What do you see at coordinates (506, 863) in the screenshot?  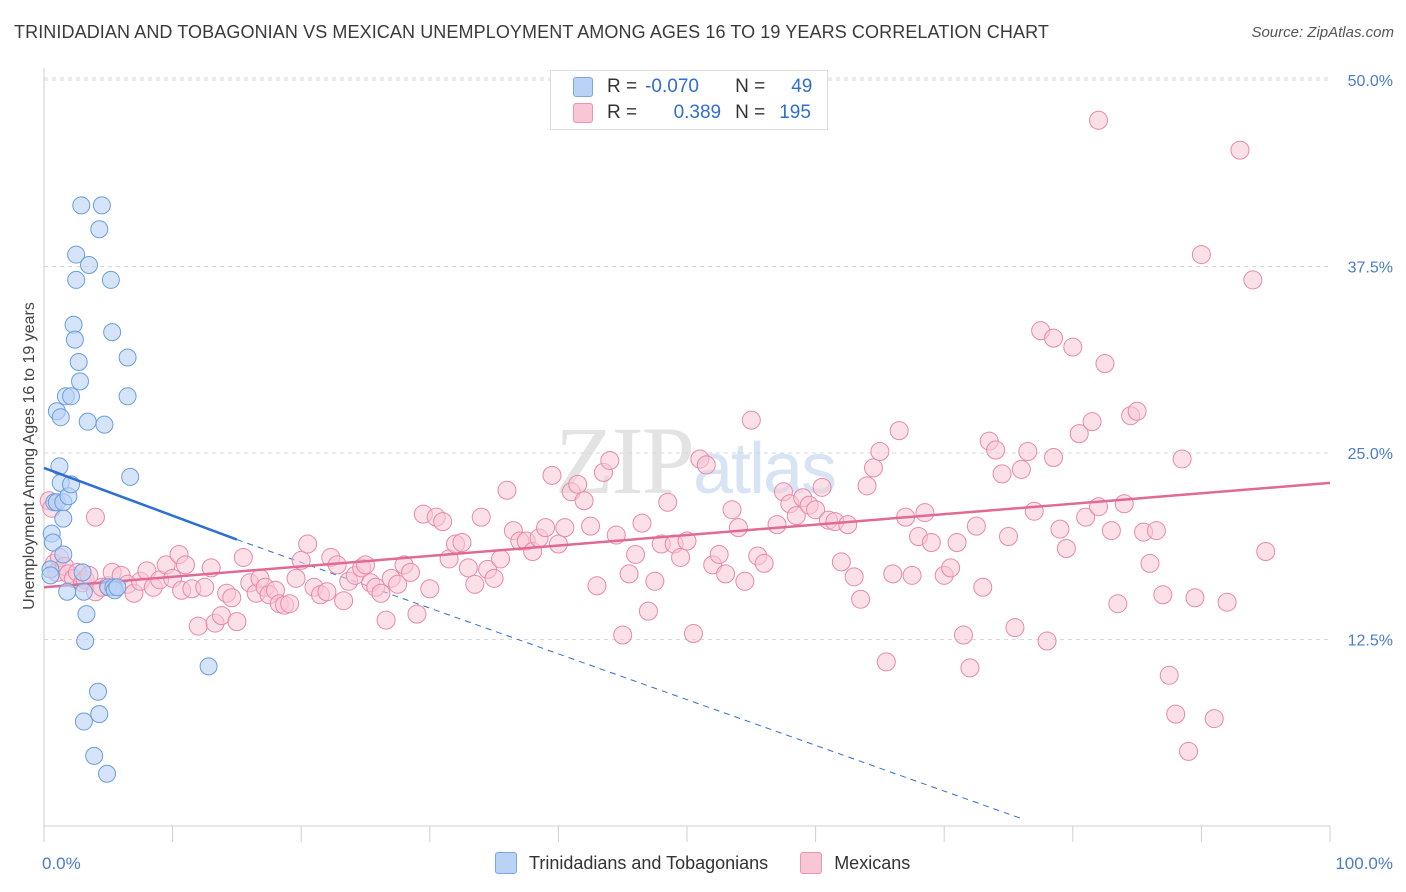 I see `legend-swatch-blue` at bounding box center [506, 863].